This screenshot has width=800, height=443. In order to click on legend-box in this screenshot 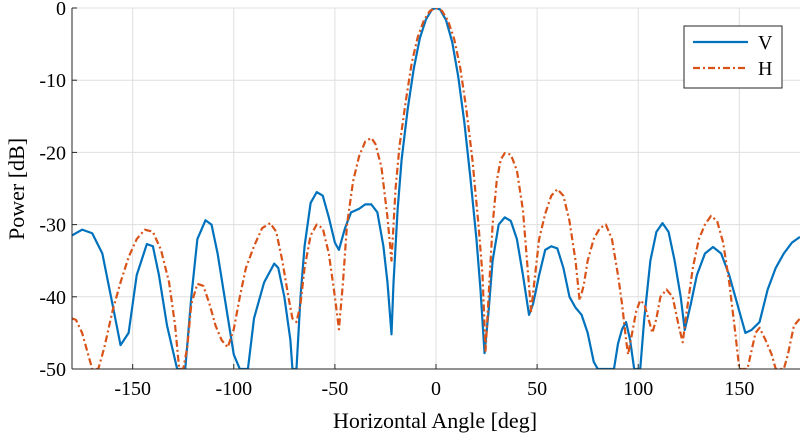, I will do `click(733, 57)`.